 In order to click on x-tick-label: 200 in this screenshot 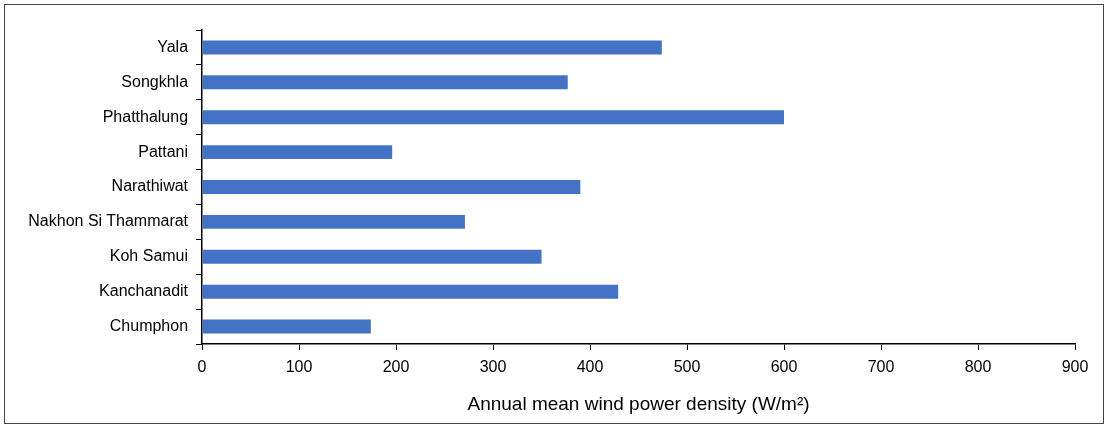, I will do `click(396, 367)`.